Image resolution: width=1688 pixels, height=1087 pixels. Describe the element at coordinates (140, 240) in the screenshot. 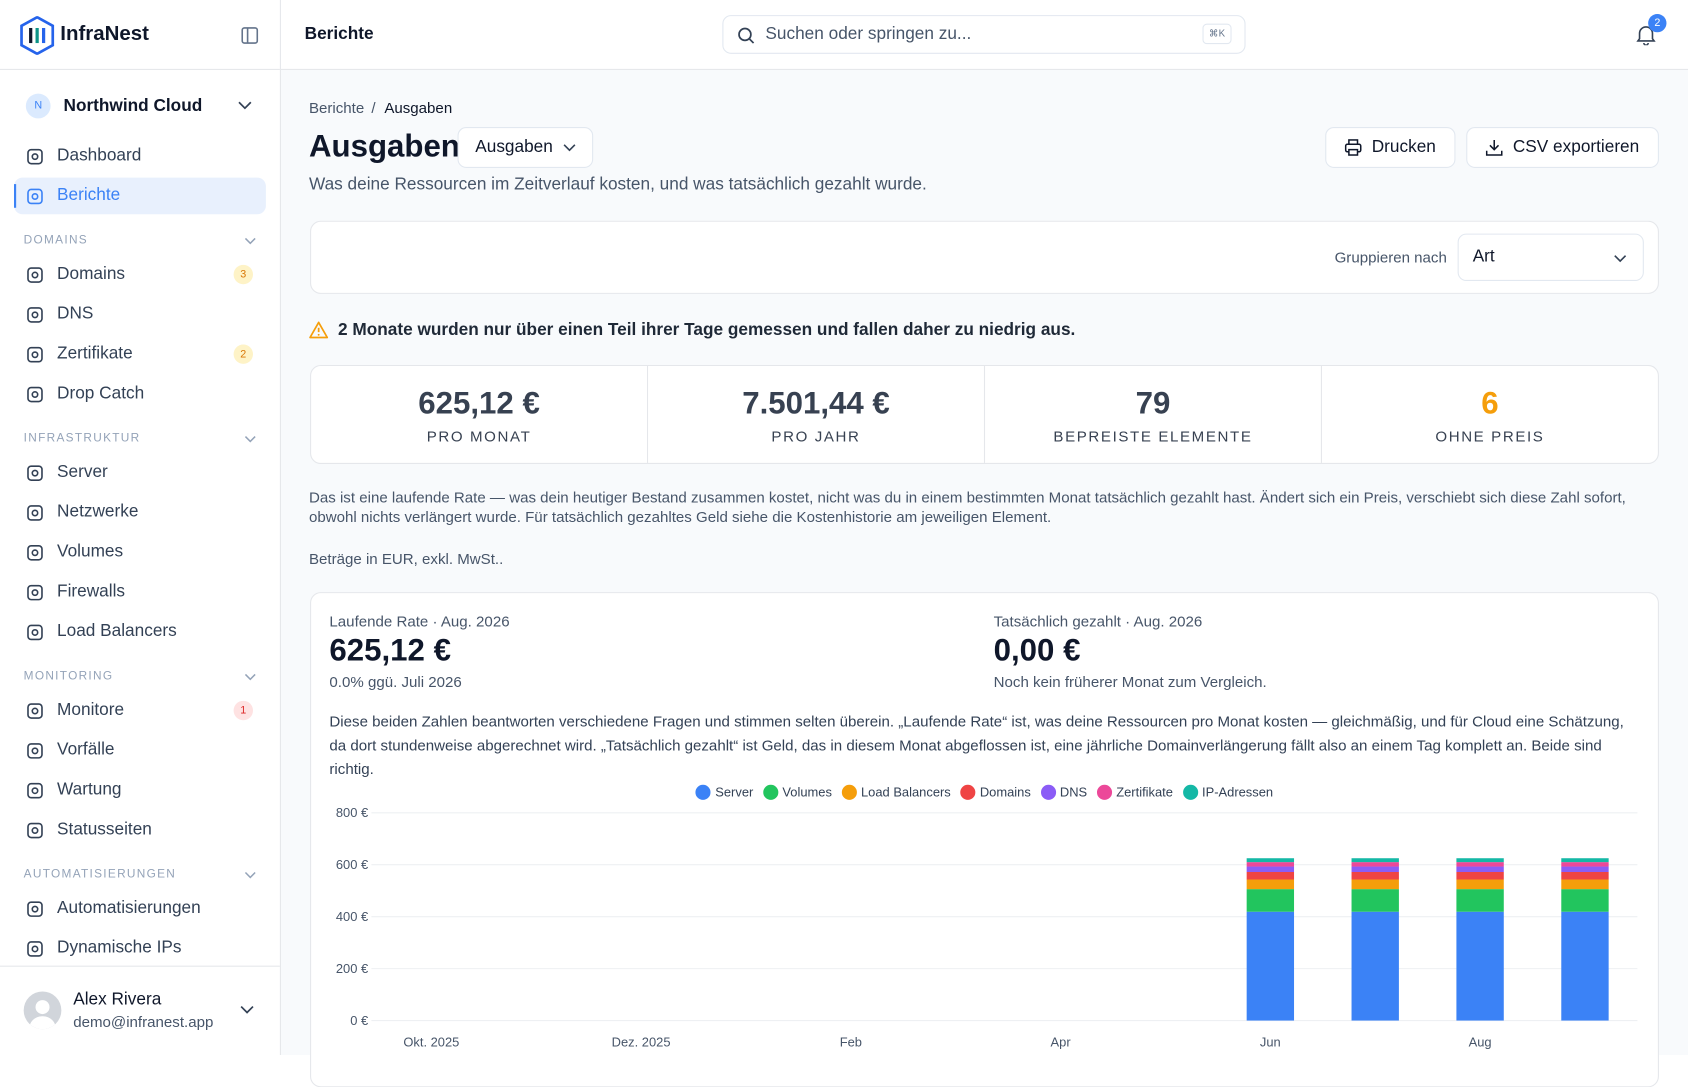

I see `section-header: DOMAINS` at that location.